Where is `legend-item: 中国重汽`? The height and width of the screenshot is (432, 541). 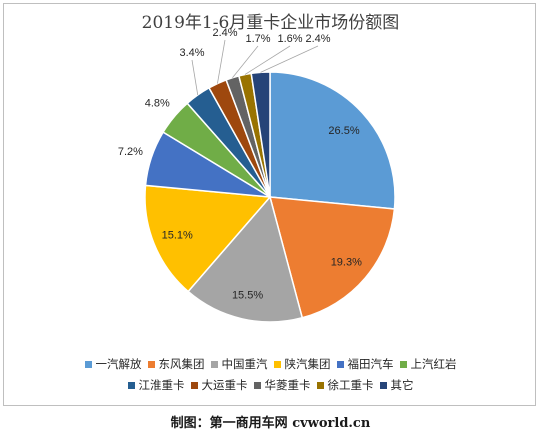
legend-item: 中国重汽 is located at coordinates (239, 364).